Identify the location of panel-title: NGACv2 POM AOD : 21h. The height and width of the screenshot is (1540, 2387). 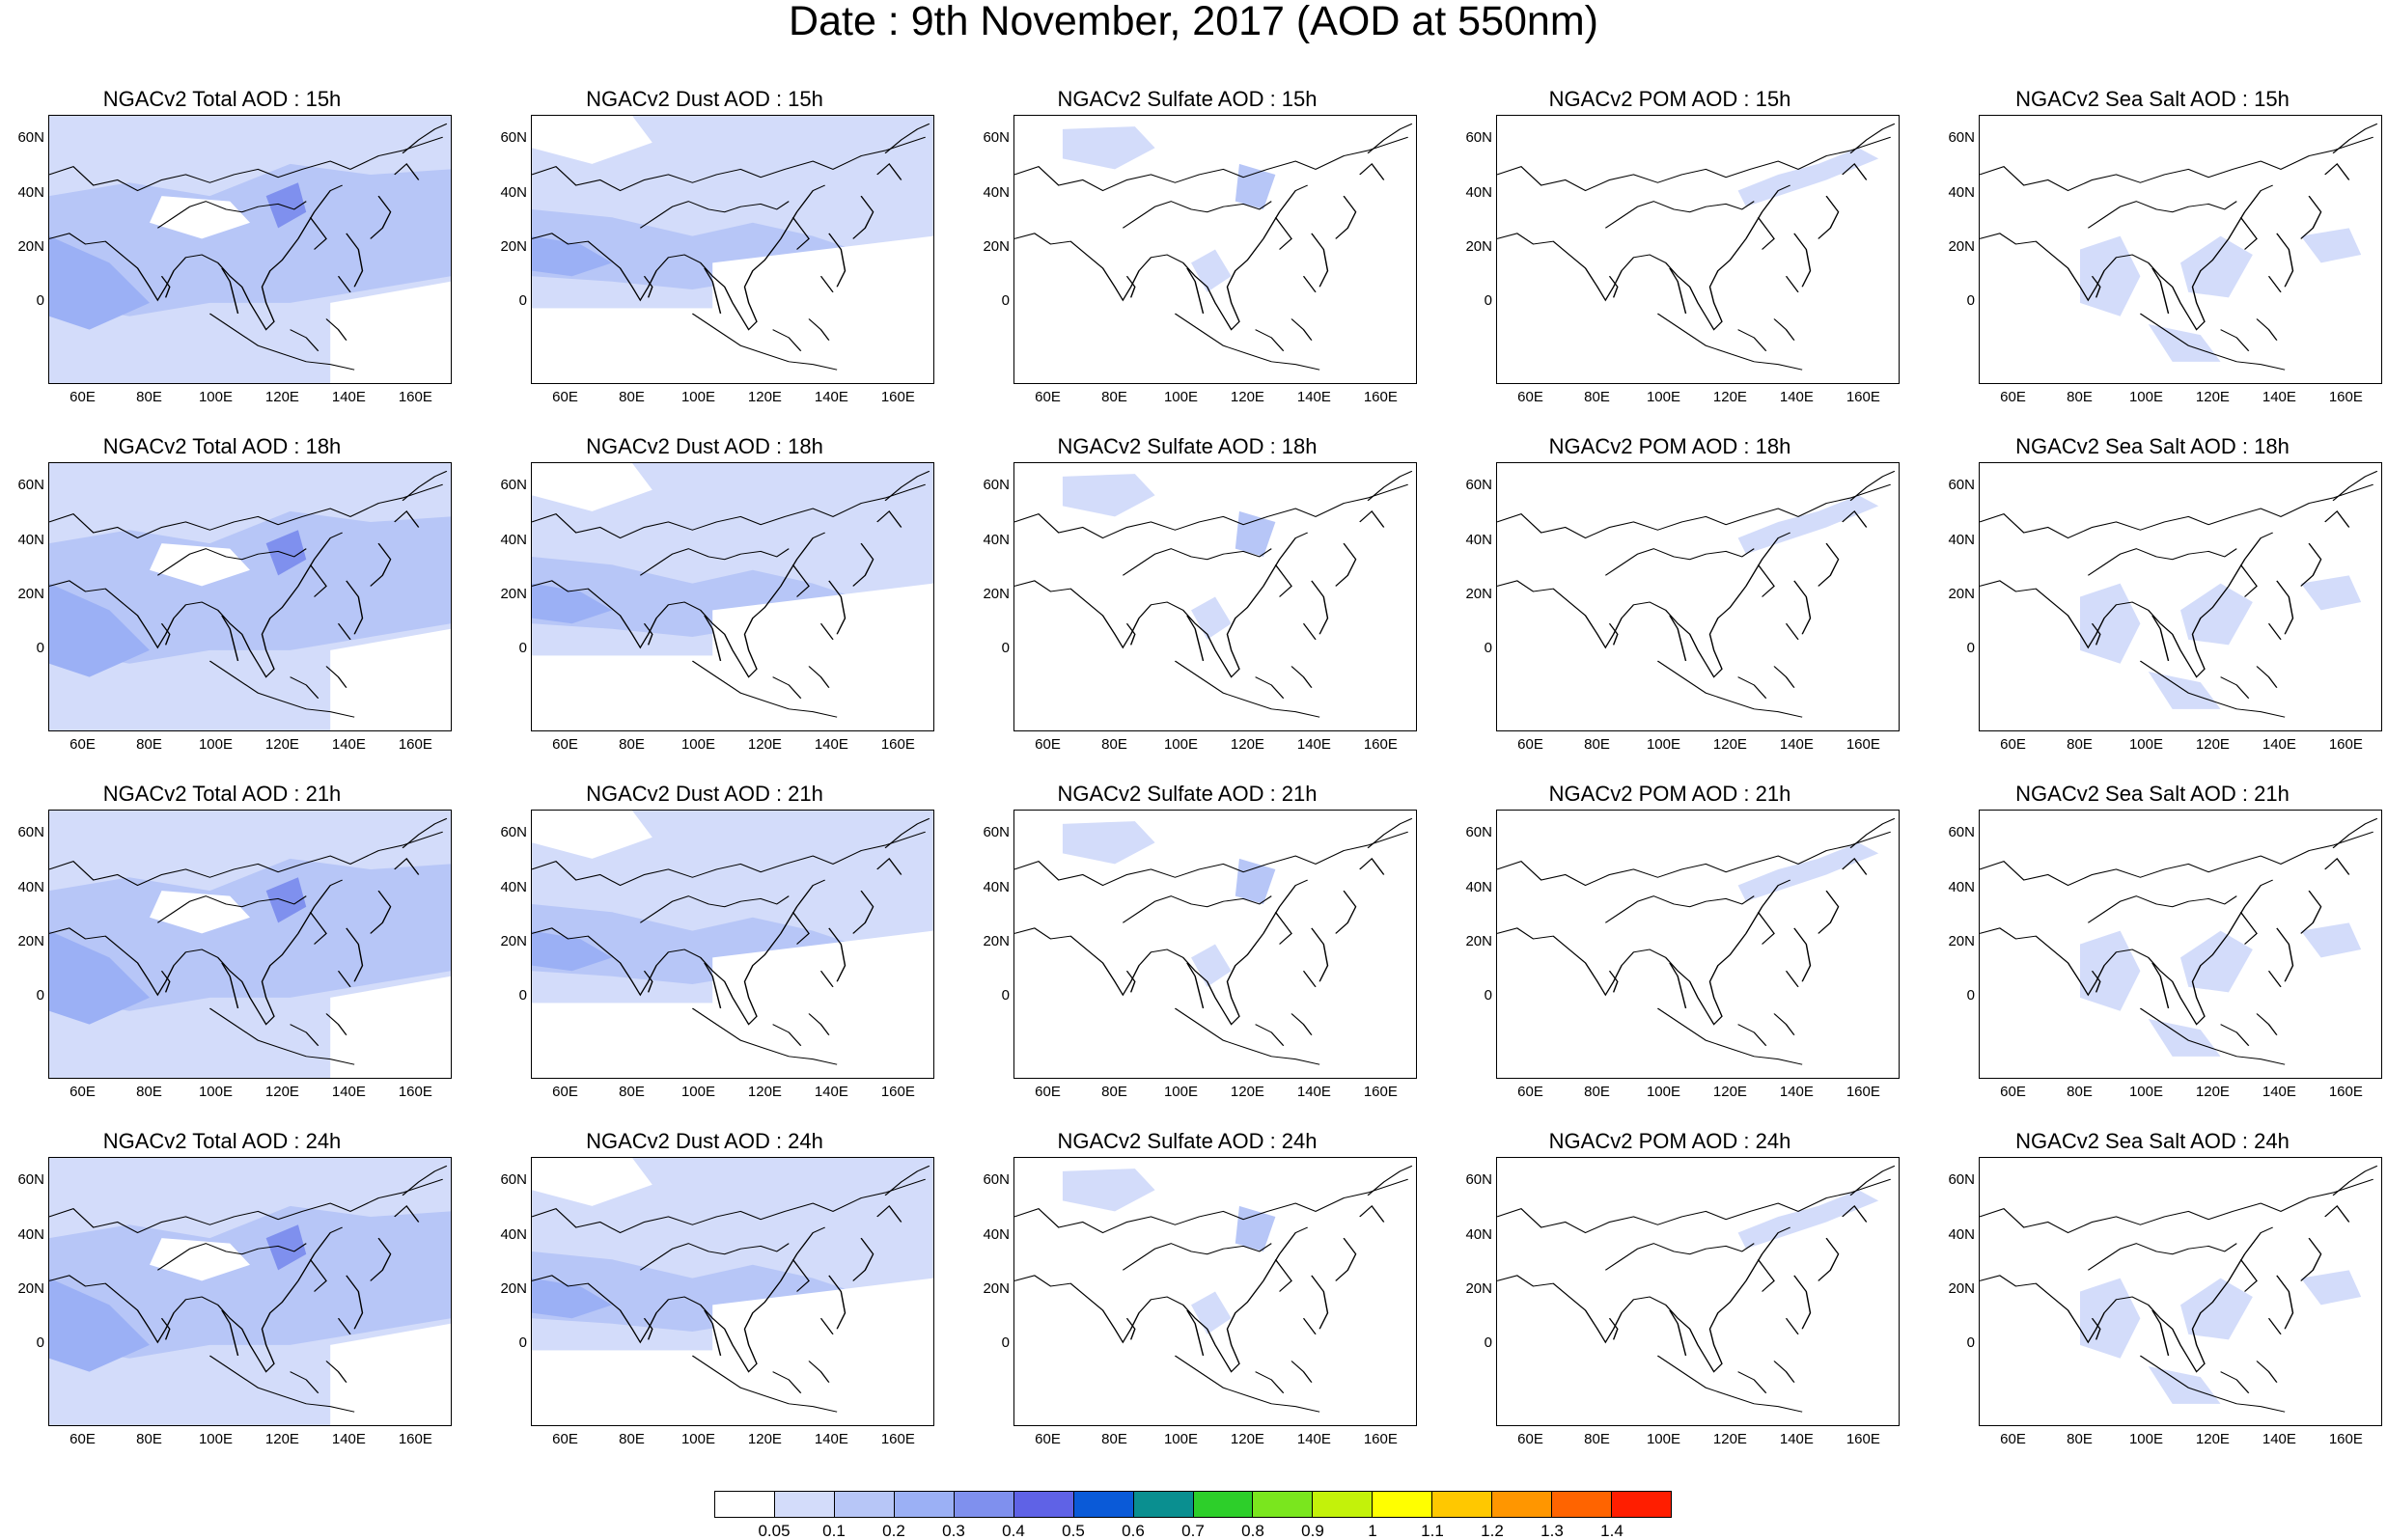
(1669, 794).